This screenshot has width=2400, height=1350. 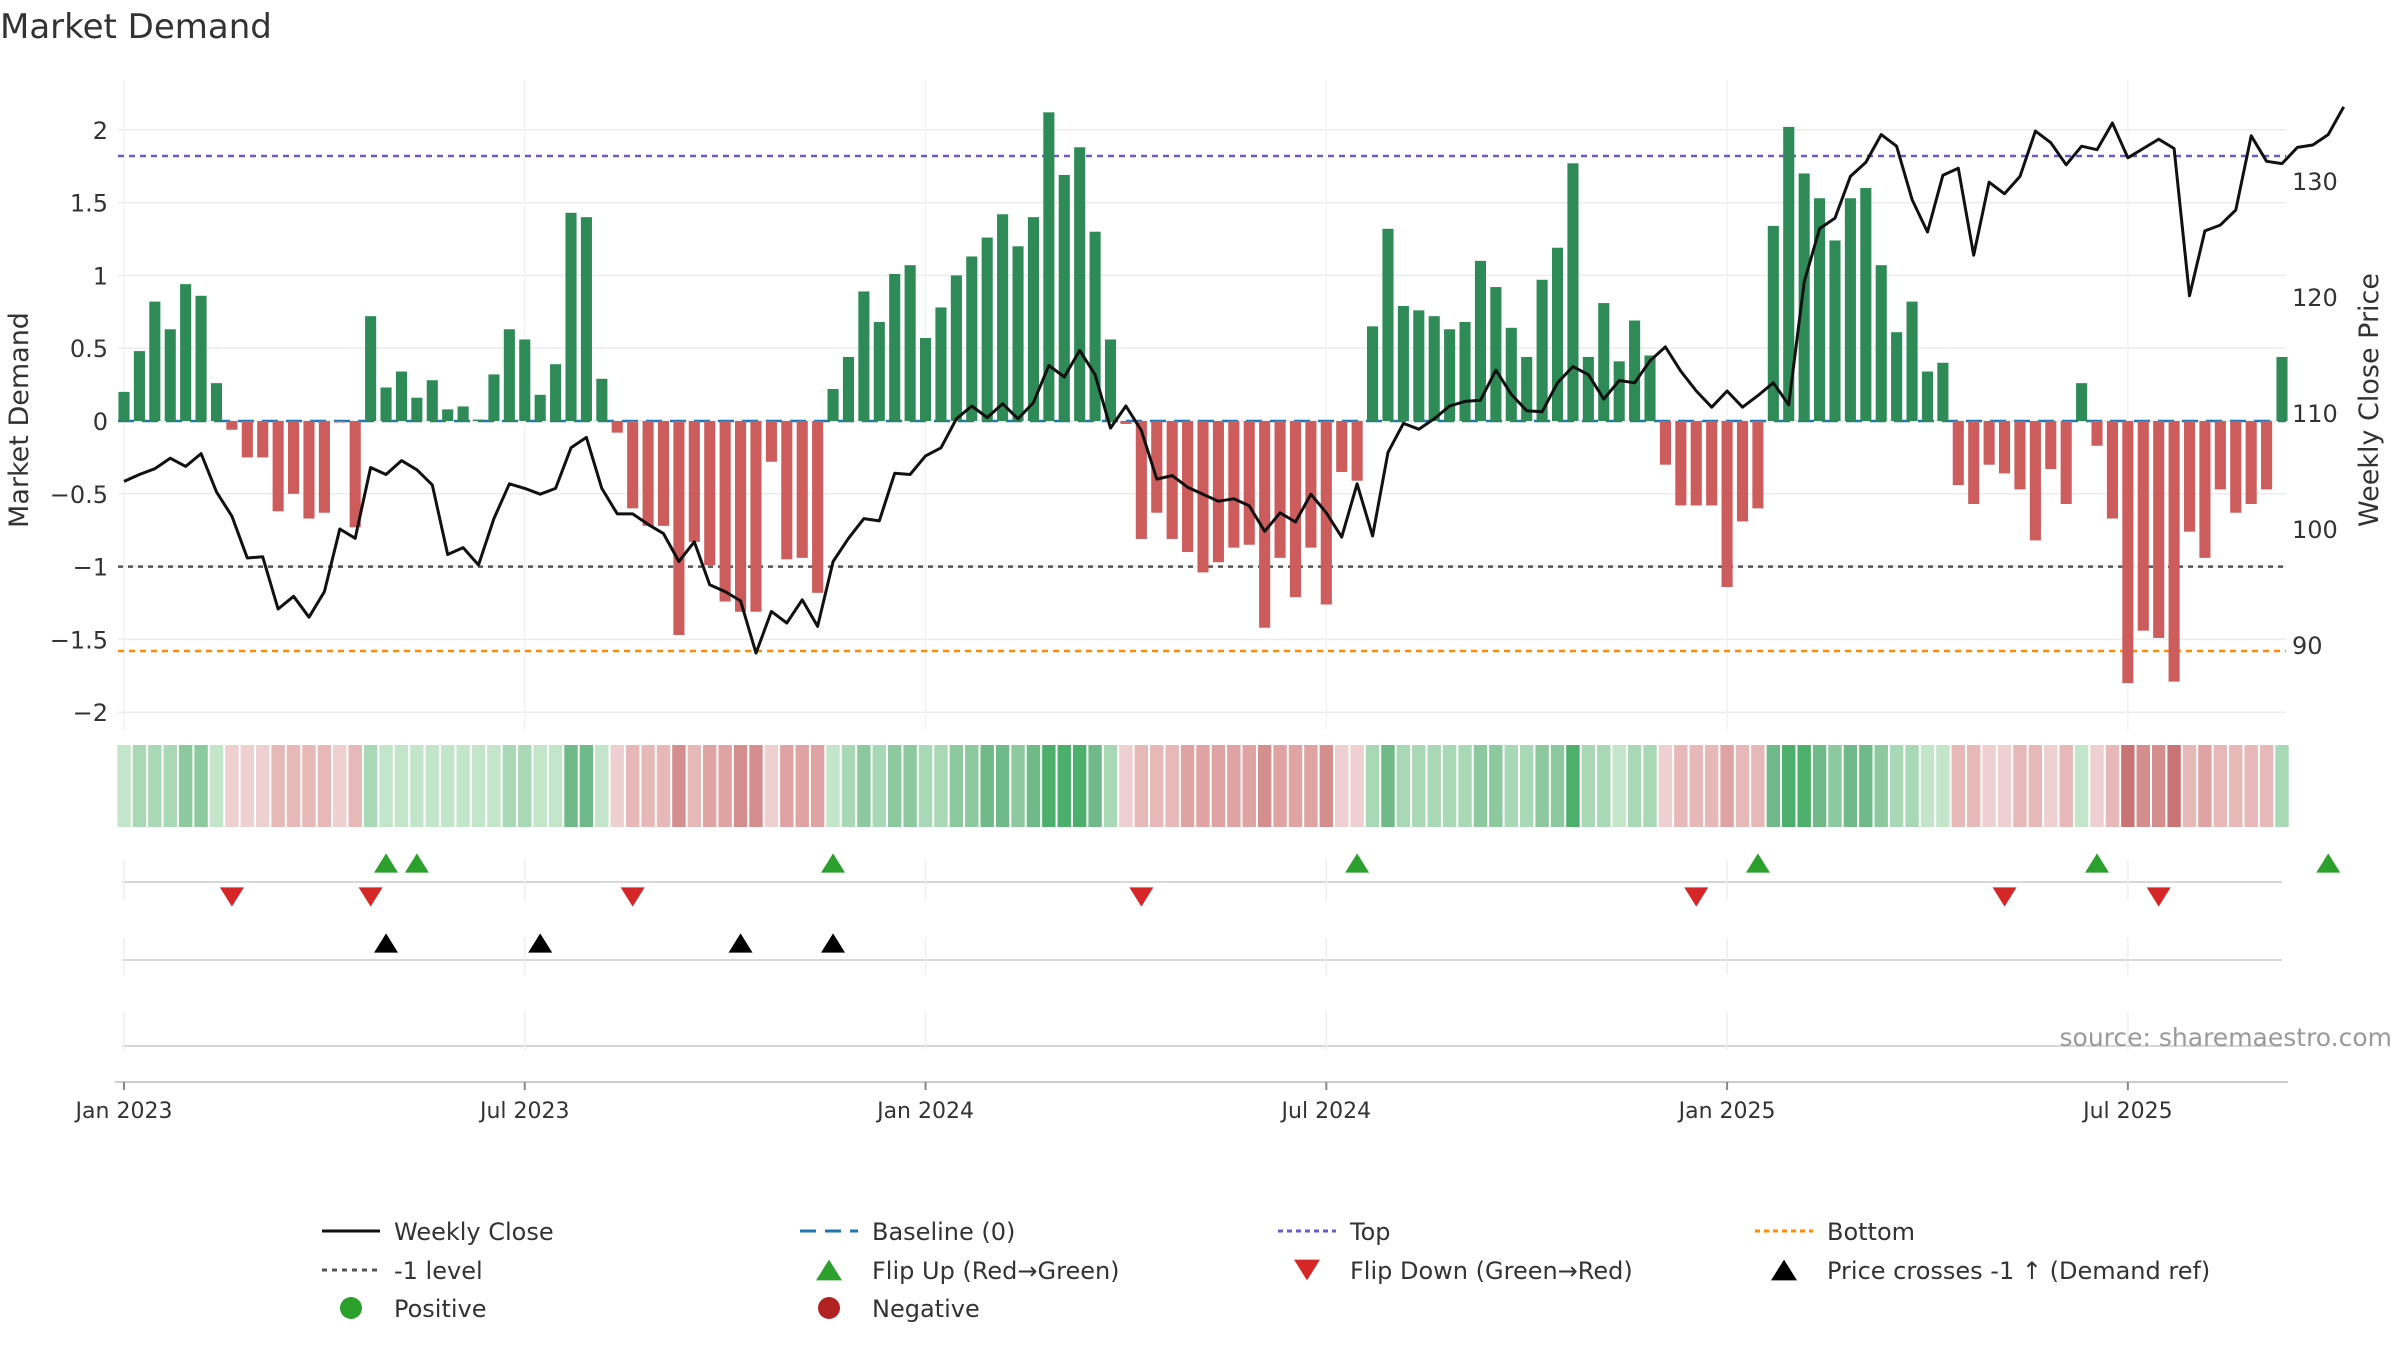 What do you see at coordinates (1231, 951) in the screenshot?
I see `event-marker-rows` at bounding box center [1231, 951].